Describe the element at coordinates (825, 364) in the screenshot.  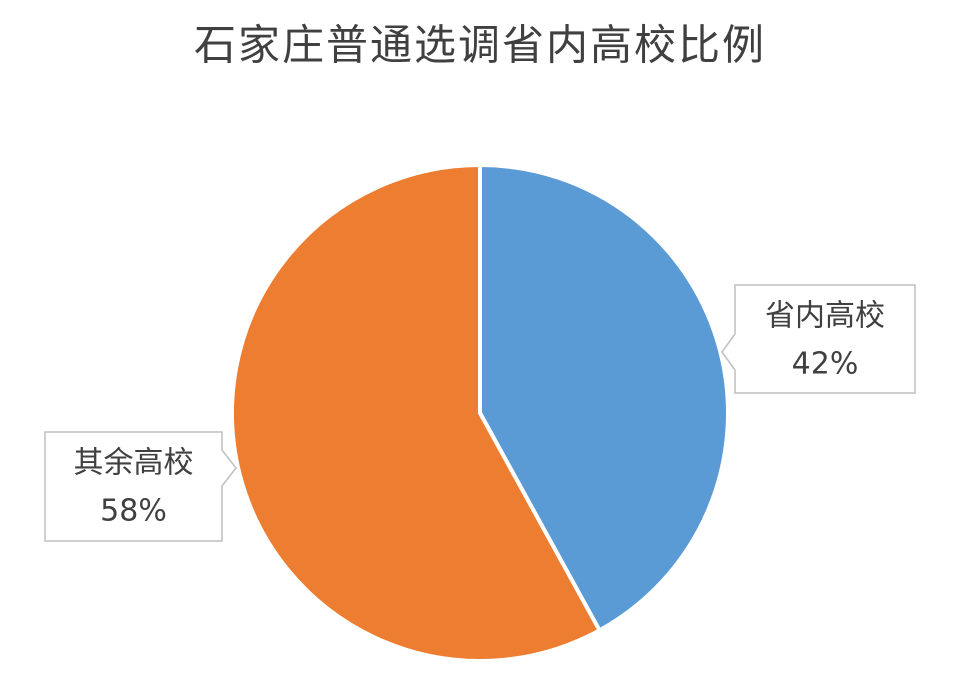
I see `data-label-value: 42%` at that location.